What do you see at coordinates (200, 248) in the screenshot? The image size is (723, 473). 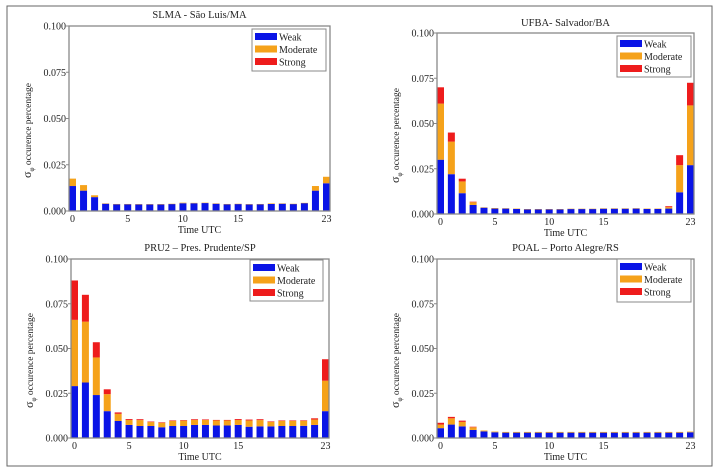 I see `chart-title: PRU2 – Pres. Prudente/SP` at bounding box center [200, 248].